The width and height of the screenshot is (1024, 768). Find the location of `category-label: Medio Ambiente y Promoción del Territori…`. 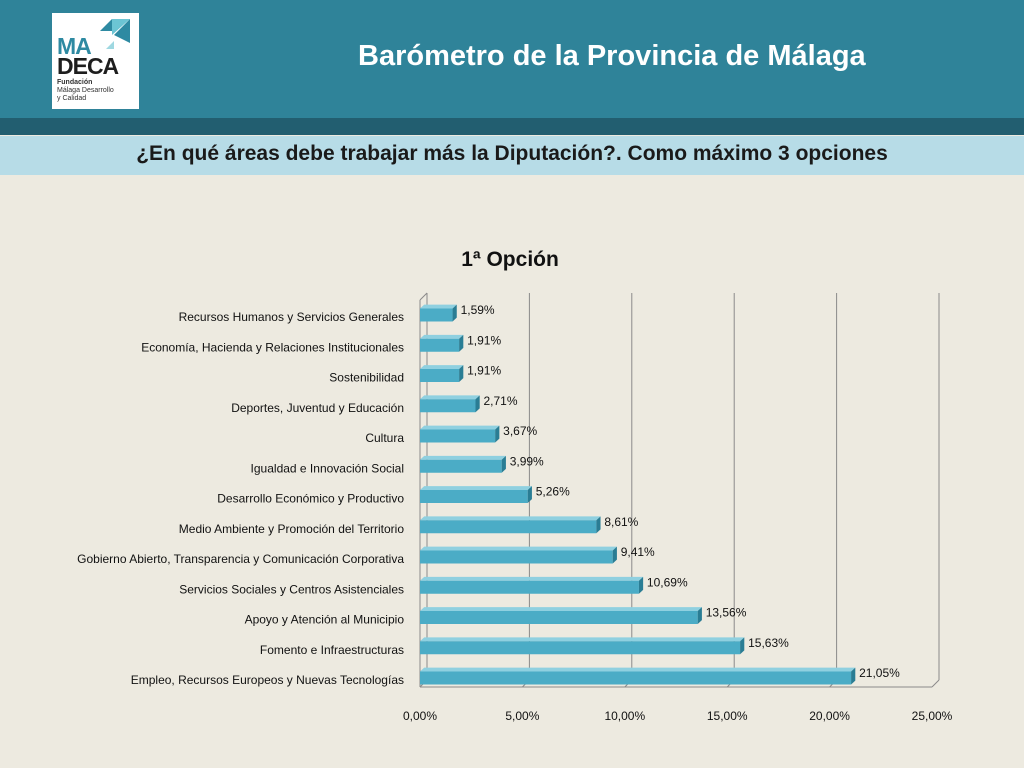

category-label: Medio Ambiente y Promoción del Territori… is located at coordinates (292, 529).